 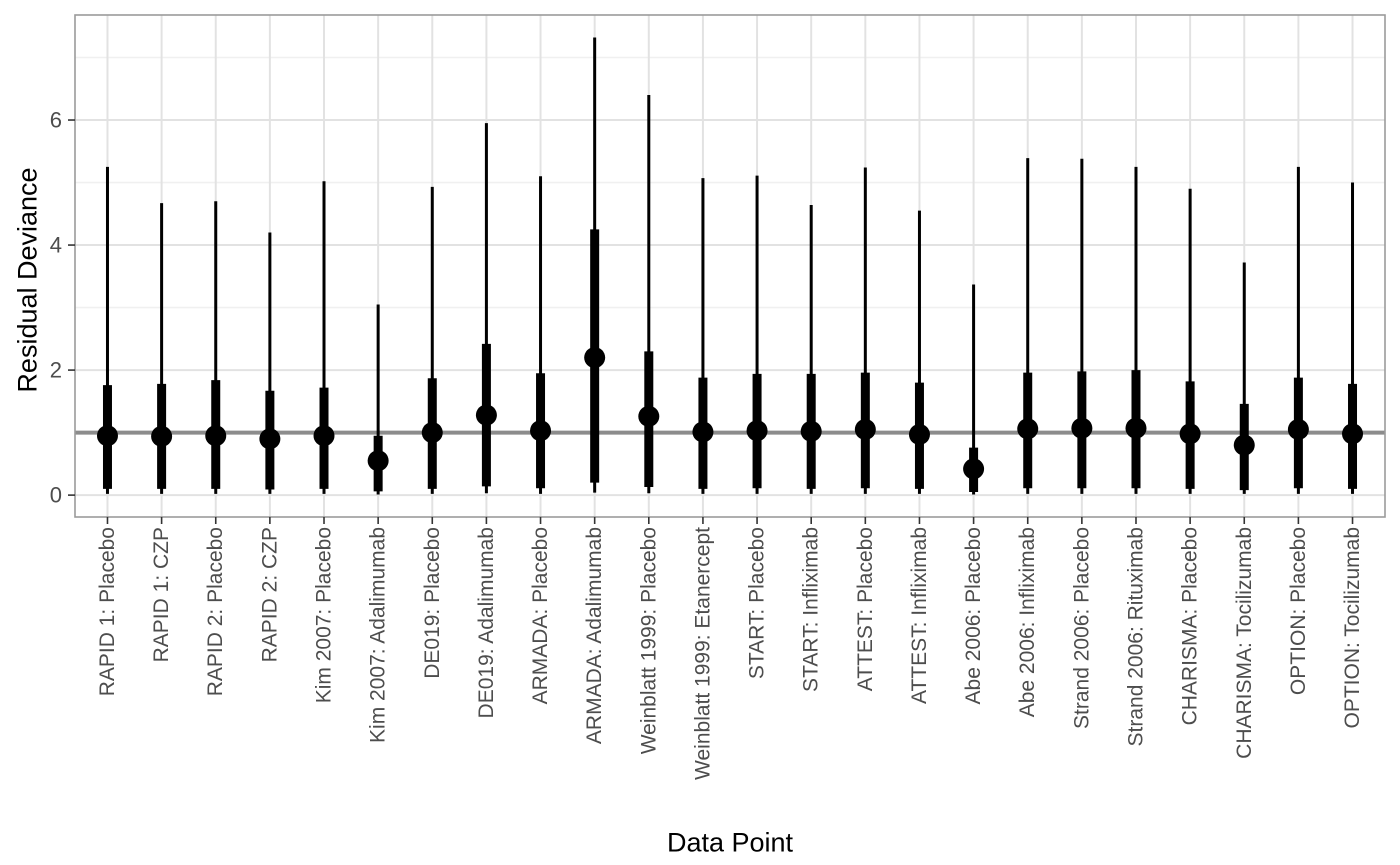 I want to click on y-tick-label: 2, so click(x=56, y=370).